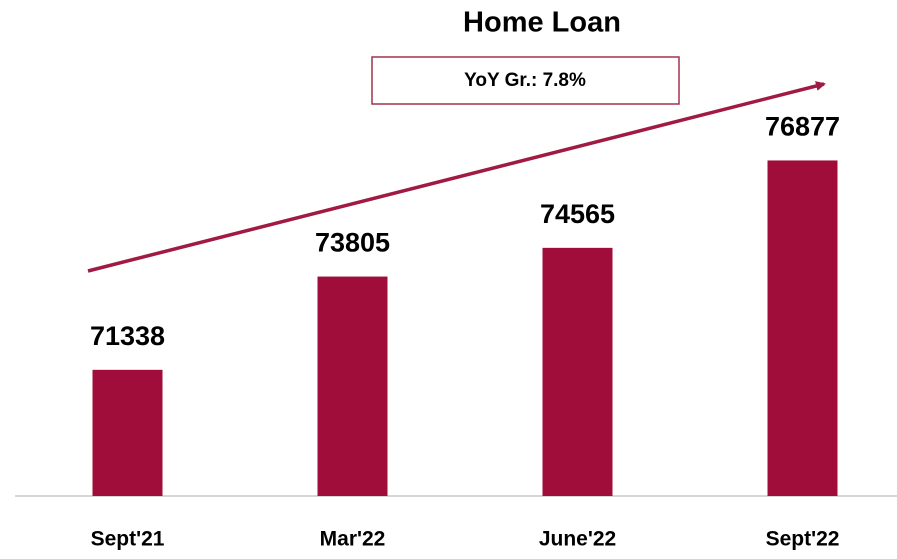 The width and height of the screenshot is (897, 559). Describe the element at coordinates (353, 539) in the screenshot. I see `x-tick-label: Mar'22` at that location.